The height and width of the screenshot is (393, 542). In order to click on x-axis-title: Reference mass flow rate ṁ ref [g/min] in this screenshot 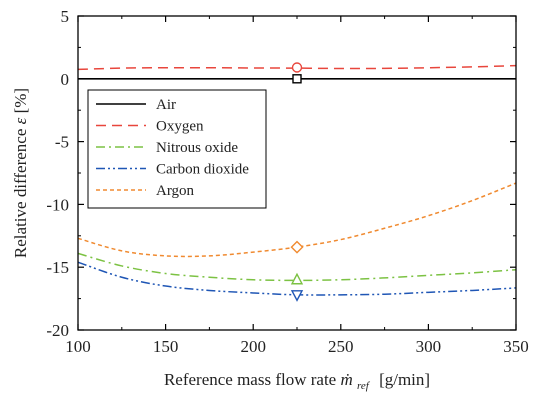, I will do `click(297, 381)`.